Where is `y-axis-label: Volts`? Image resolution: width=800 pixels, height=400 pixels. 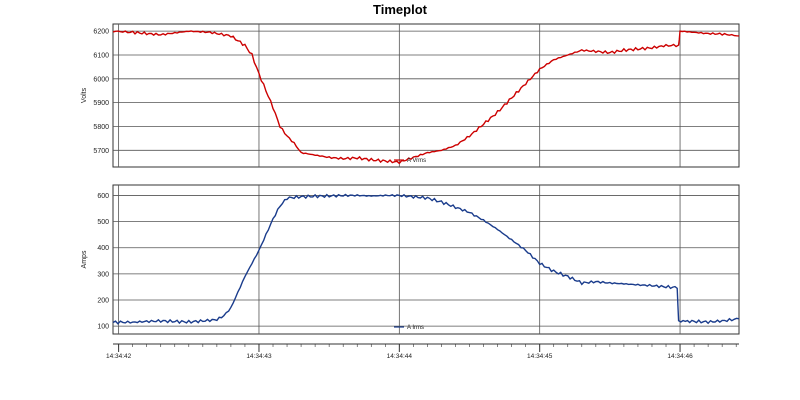
y-axis-label: Volts is located at coordinates (84, 95).